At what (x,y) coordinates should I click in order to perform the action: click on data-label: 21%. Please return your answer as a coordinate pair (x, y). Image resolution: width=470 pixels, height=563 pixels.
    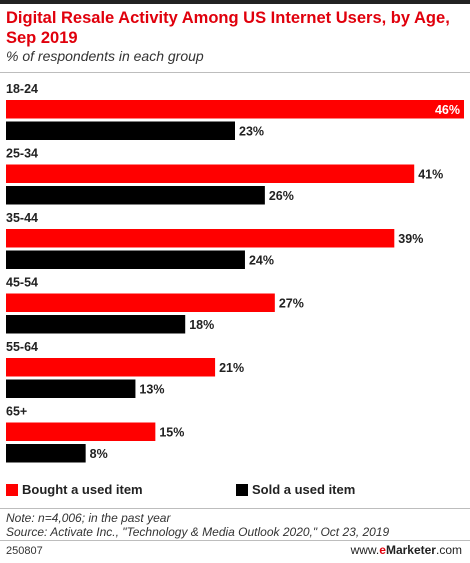
    Looking at the image, I should click on (231, 368).